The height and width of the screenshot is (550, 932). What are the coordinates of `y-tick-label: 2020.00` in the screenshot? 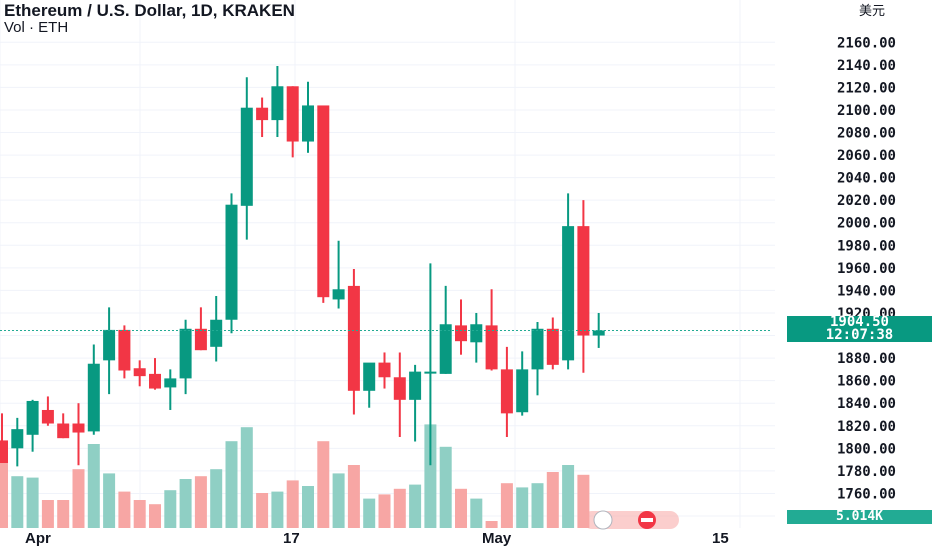 It's located at (866, 201).